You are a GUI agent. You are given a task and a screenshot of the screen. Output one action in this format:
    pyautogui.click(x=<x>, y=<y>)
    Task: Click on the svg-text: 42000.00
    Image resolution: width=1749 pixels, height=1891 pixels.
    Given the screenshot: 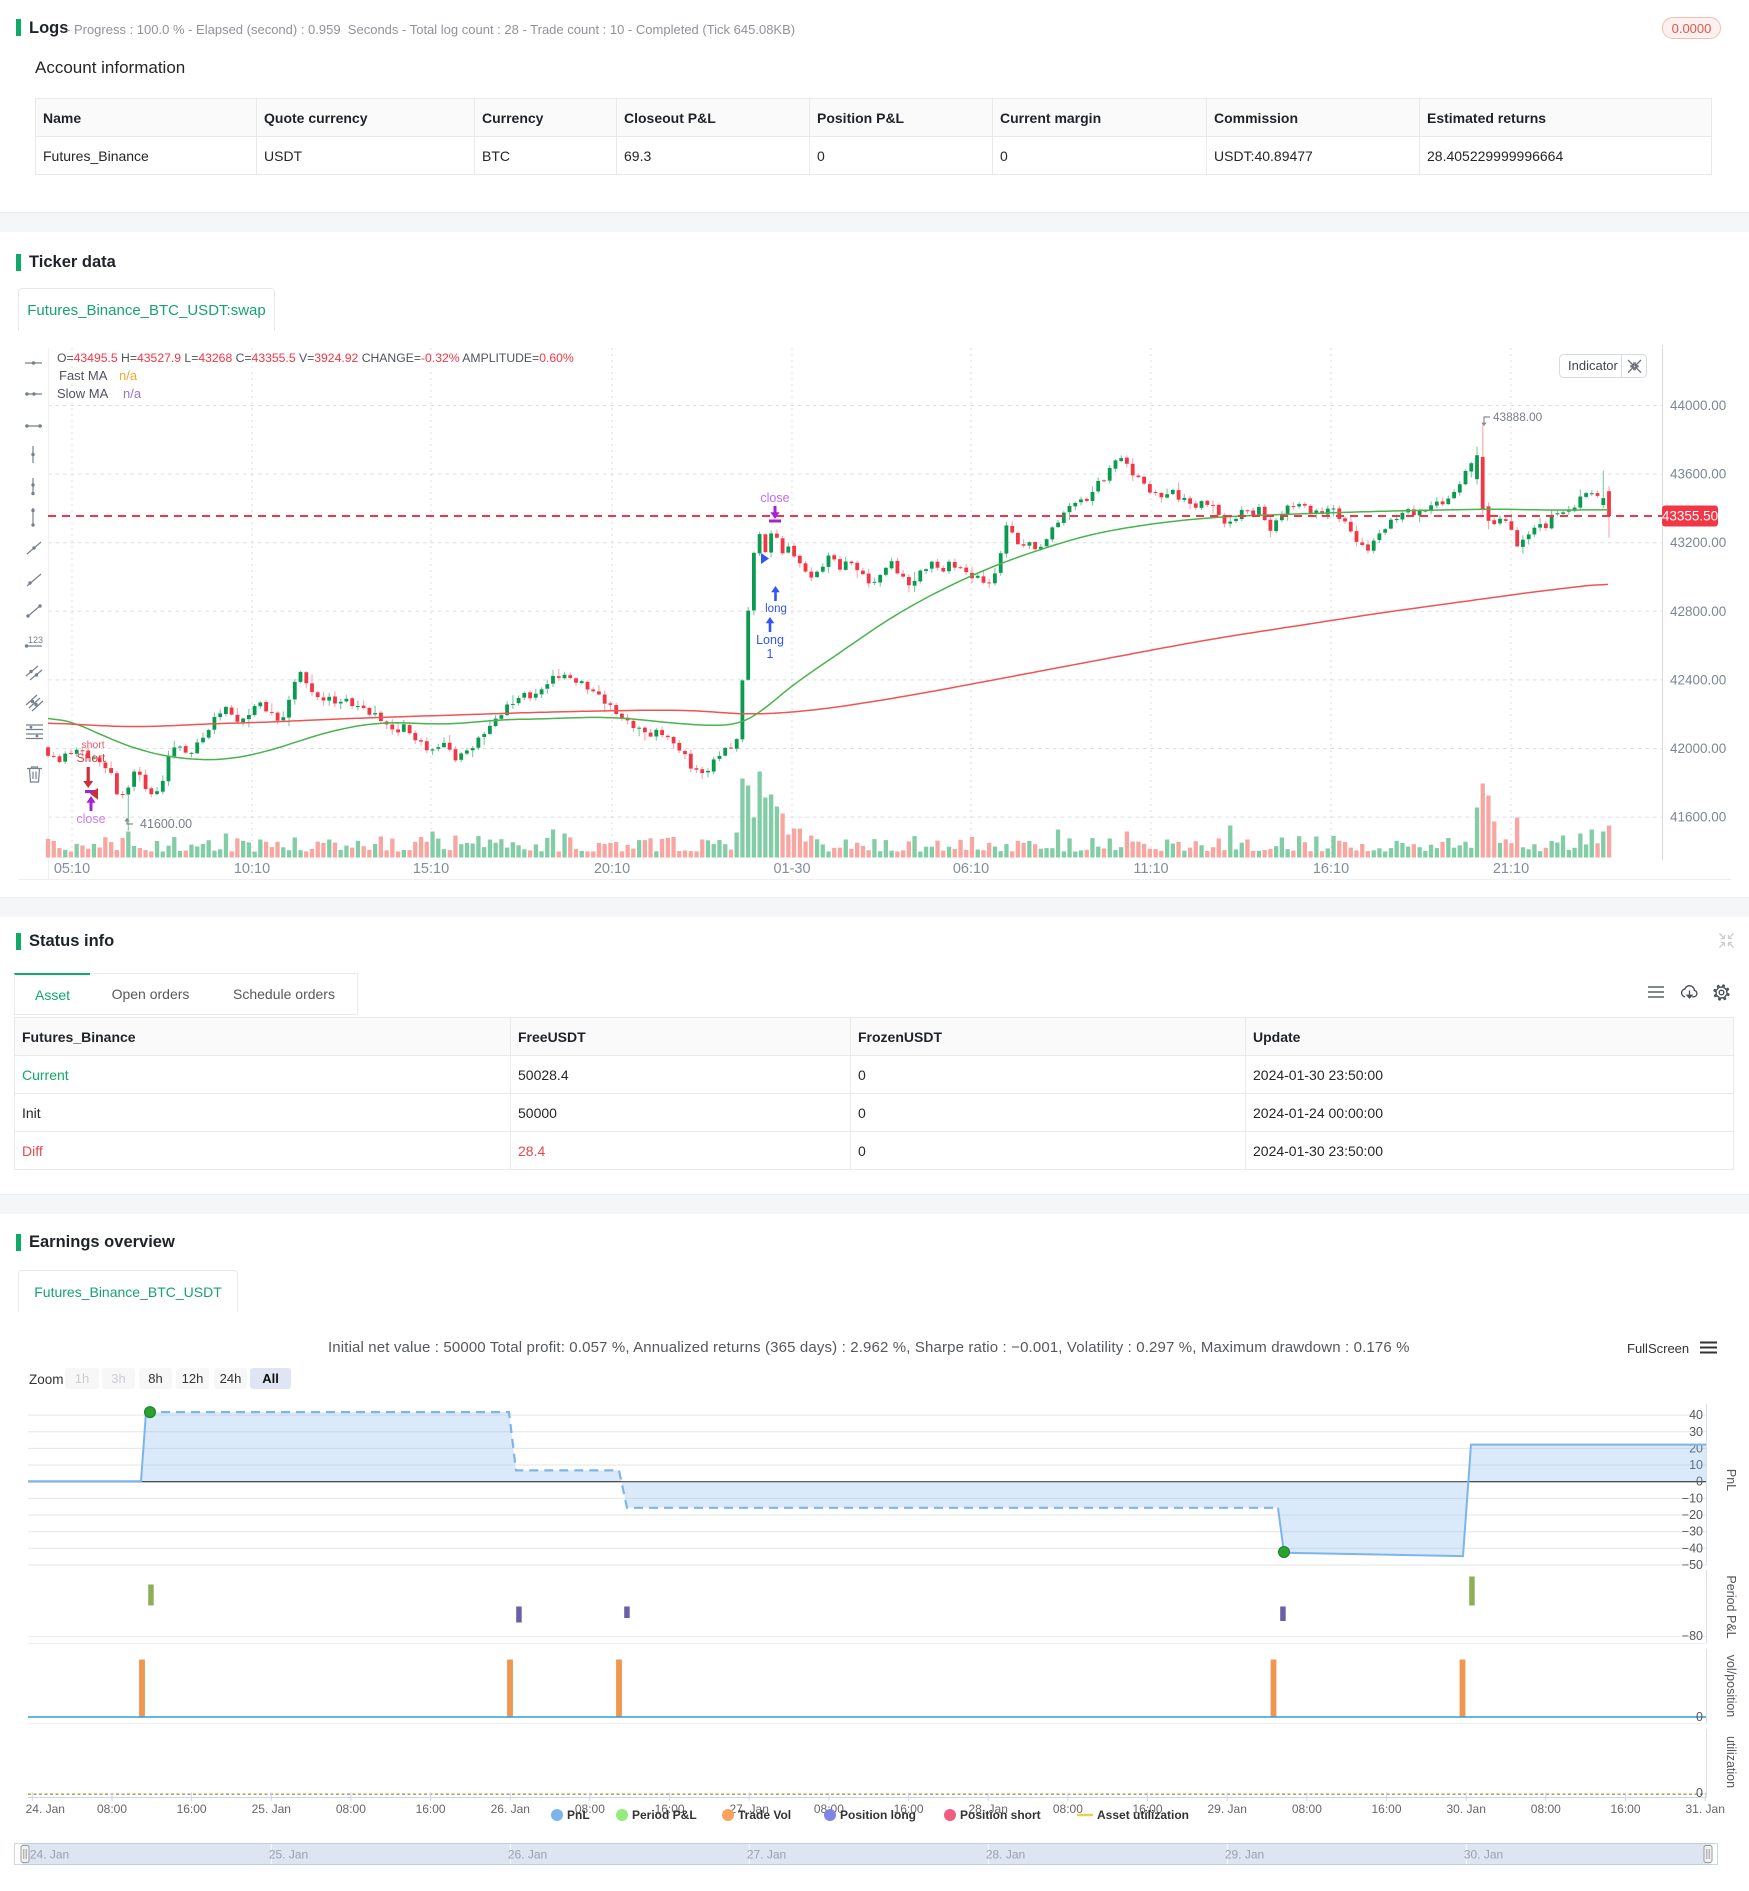 What is the action you would take?
    pyautogui.click(x=1698, y=748)
    